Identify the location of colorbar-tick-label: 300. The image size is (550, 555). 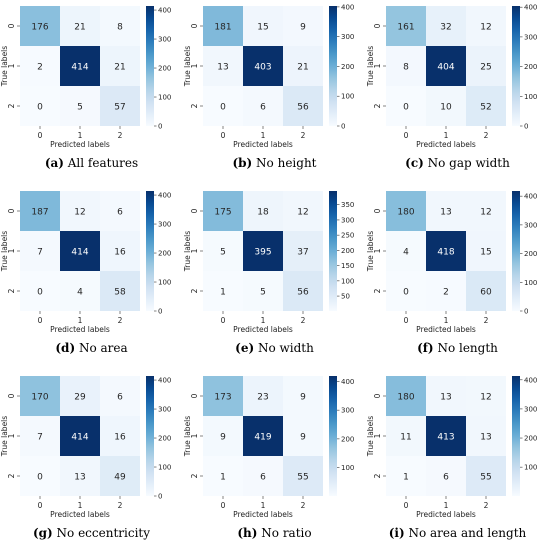
(347, 220).